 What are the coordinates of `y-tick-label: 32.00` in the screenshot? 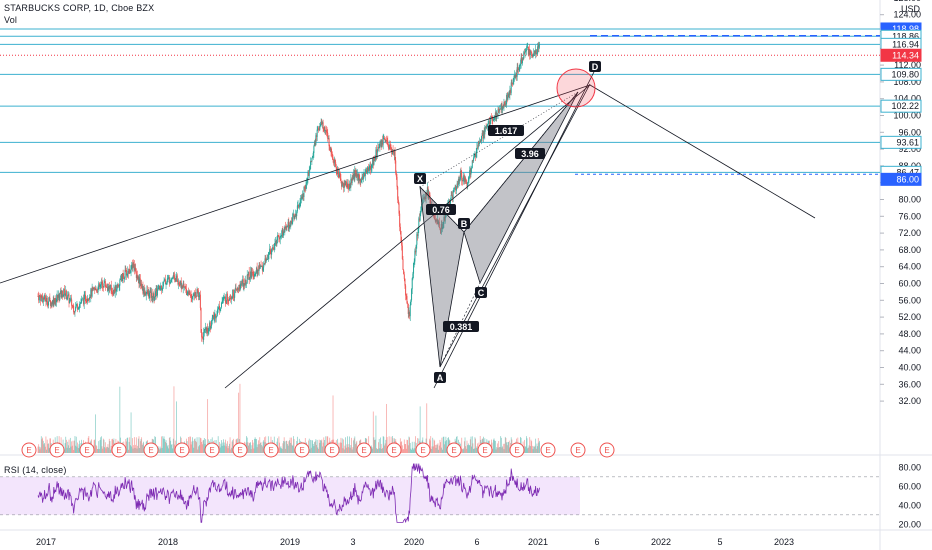 It's located at (909, 401).